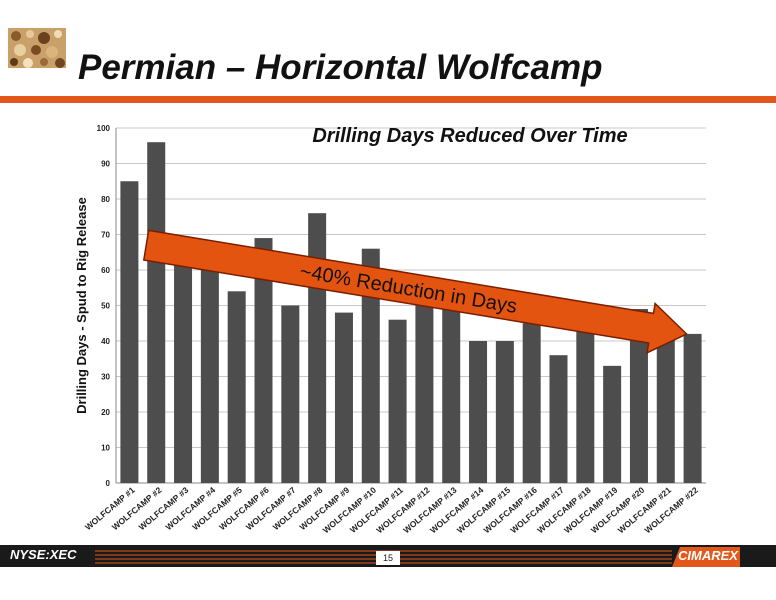 Image resolution: width=776 pixels, height=600 pixels. Describe the element at coordinates (105, 164) in the screenshot. I see `y-tick-label: 90` at that location.